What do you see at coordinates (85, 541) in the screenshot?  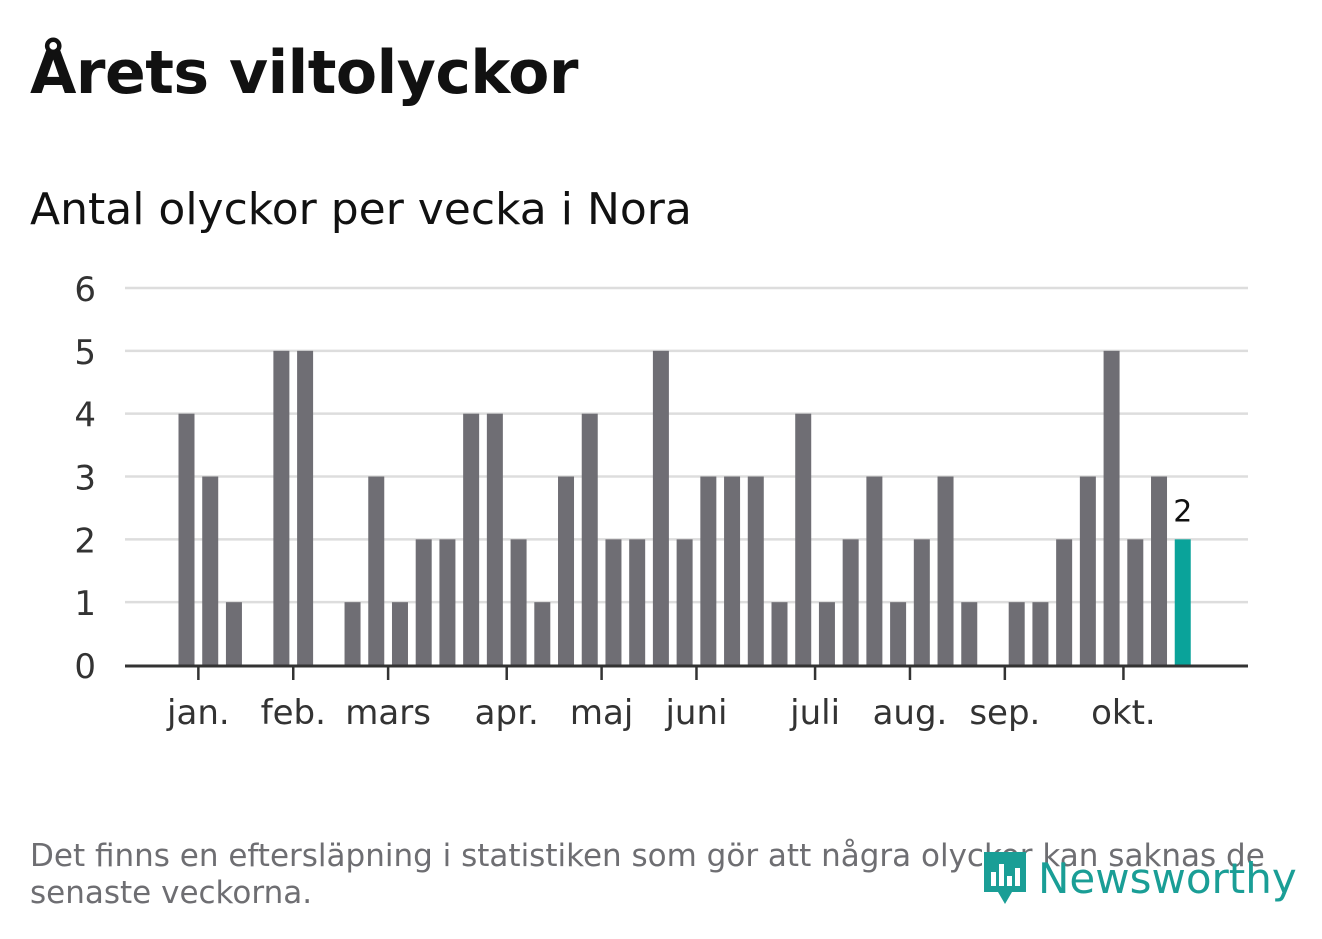 I see `y-tick-label: 2` at bounding box center [85, 541].